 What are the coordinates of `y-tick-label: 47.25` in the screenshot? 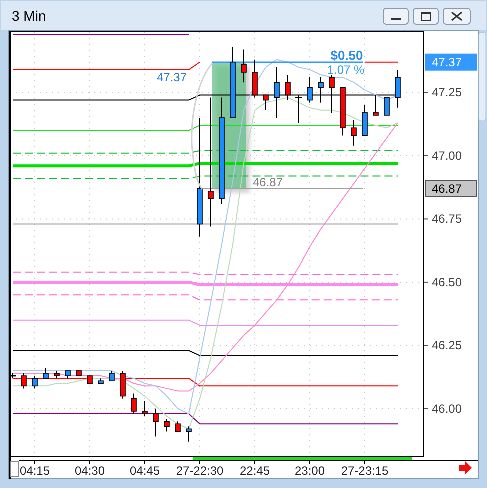 It's located at (447, 93).